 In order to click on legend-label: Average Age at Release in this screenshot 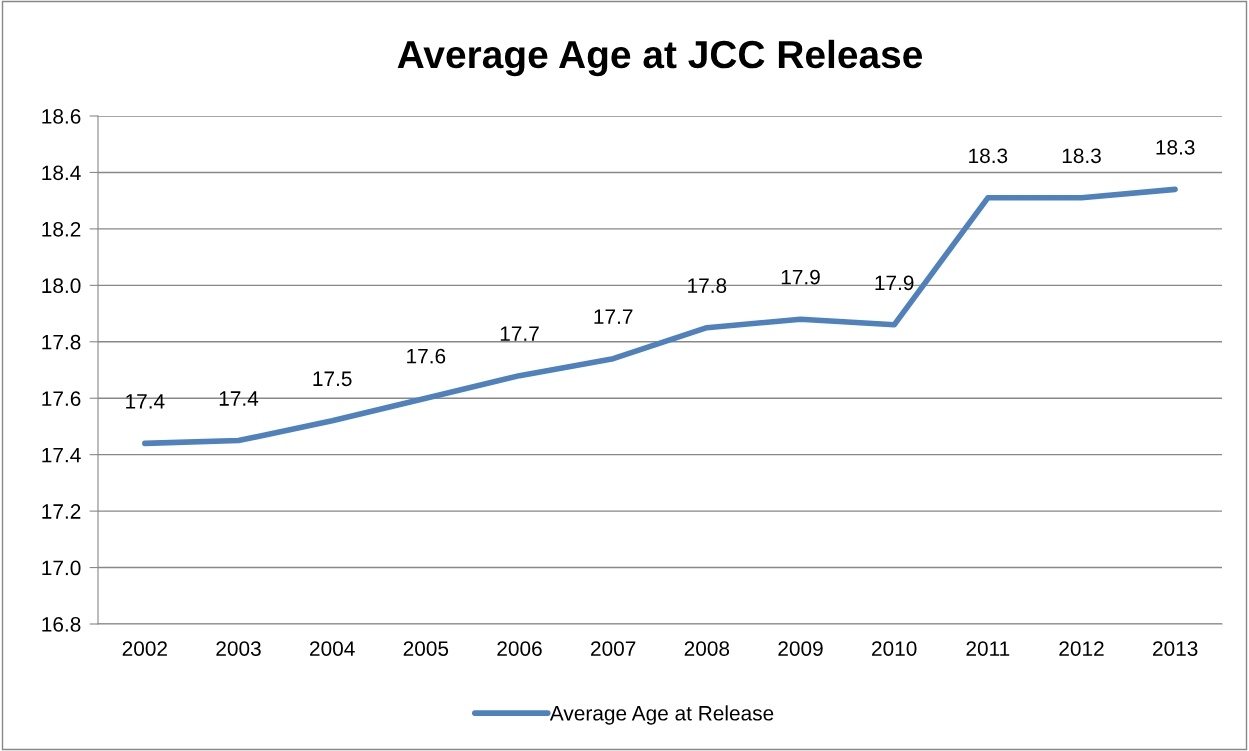, I will do `click(661, 715)`.